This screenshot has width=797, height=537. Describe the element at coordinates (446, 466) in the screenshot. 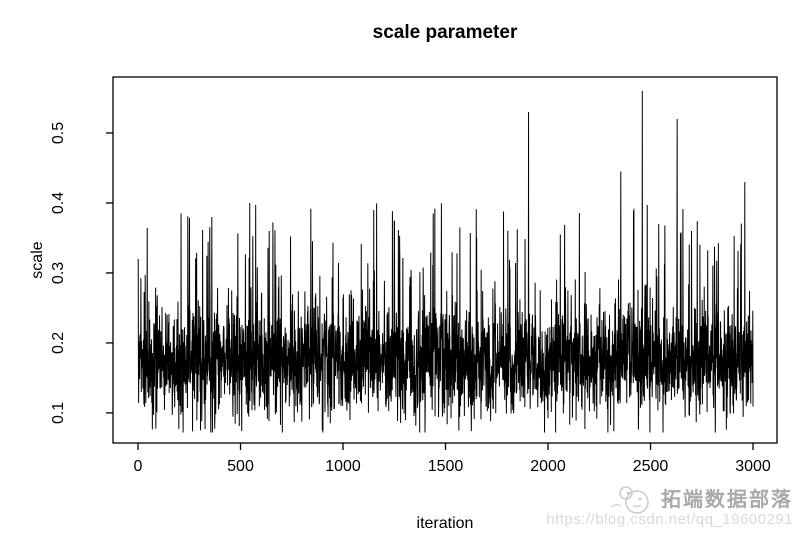

I see `x-tick-label: 1500` at that location.